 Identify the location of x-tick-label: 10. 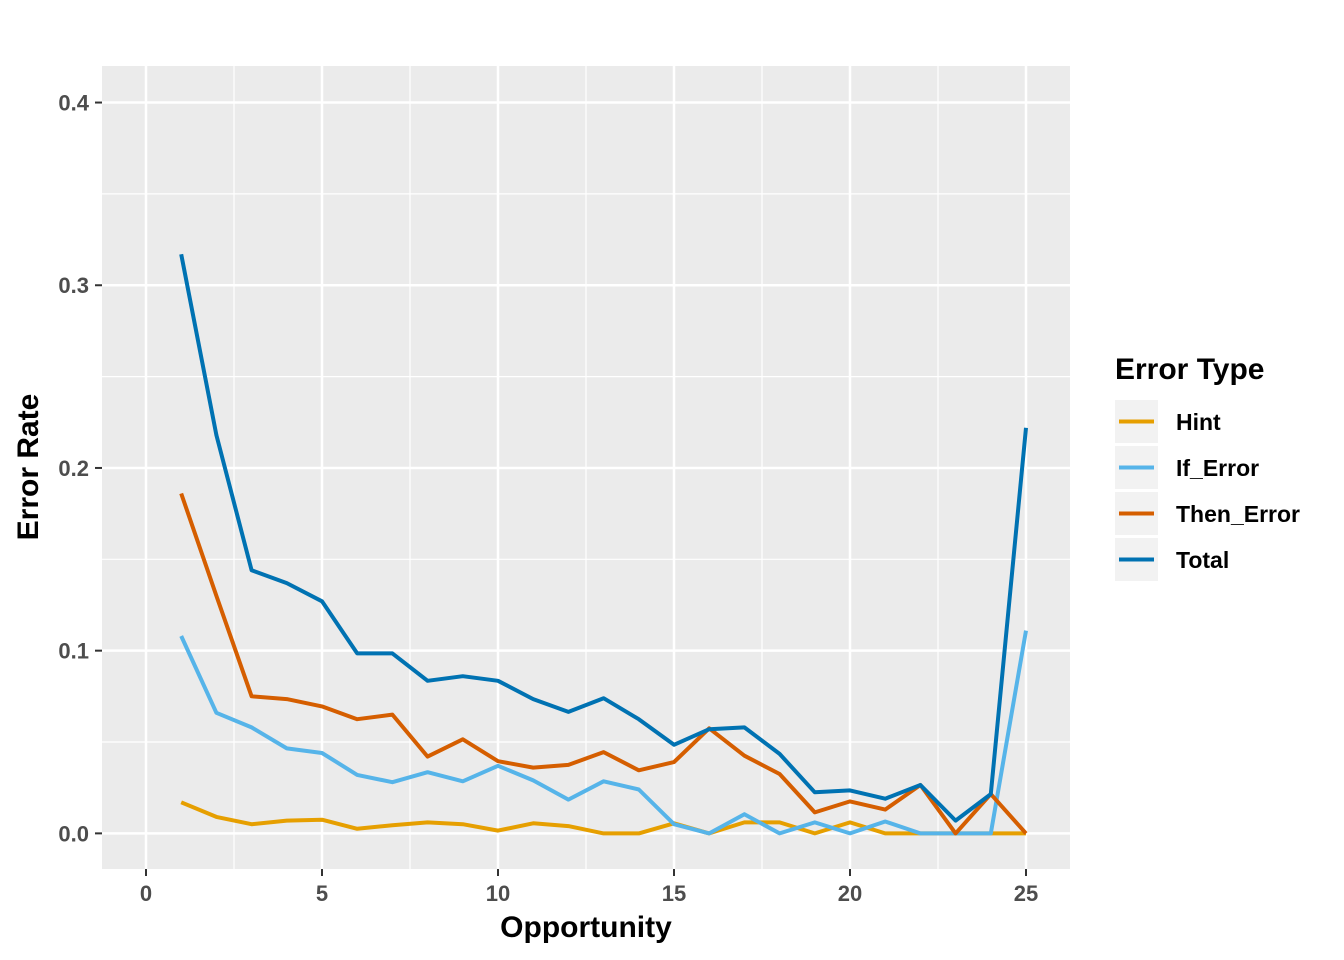
(498, 893).